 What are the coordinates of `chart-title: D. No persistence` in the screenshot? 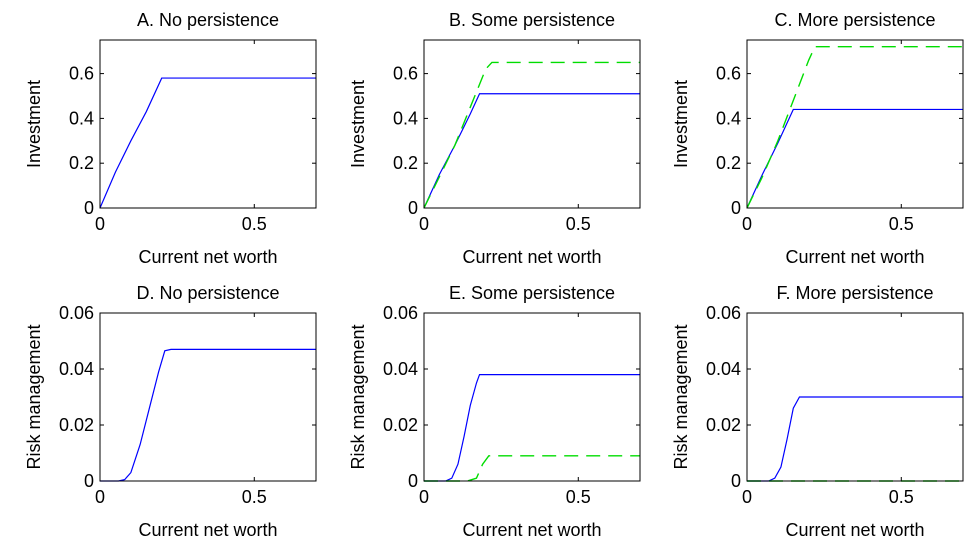 It's located at (207, 293).